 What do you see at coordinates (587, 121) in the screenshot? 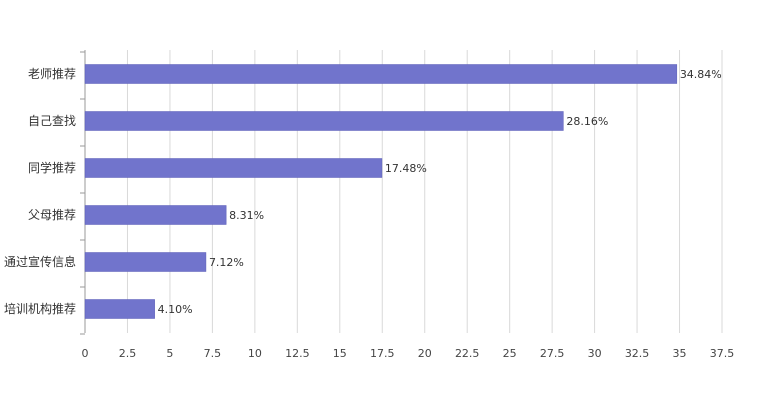
I see `value-label: 28.16%` at bounding box center [587, 121].